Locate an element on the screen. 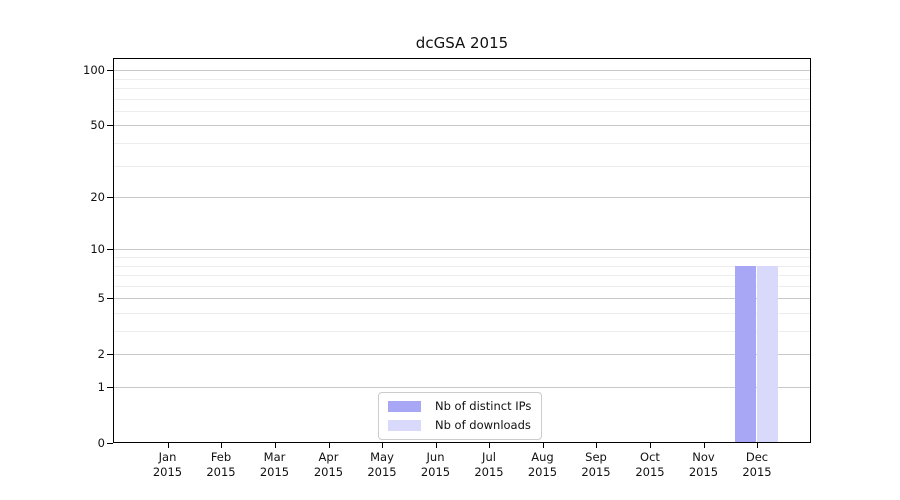  y-tick-label: 5 is located at coordinates (101, 297).